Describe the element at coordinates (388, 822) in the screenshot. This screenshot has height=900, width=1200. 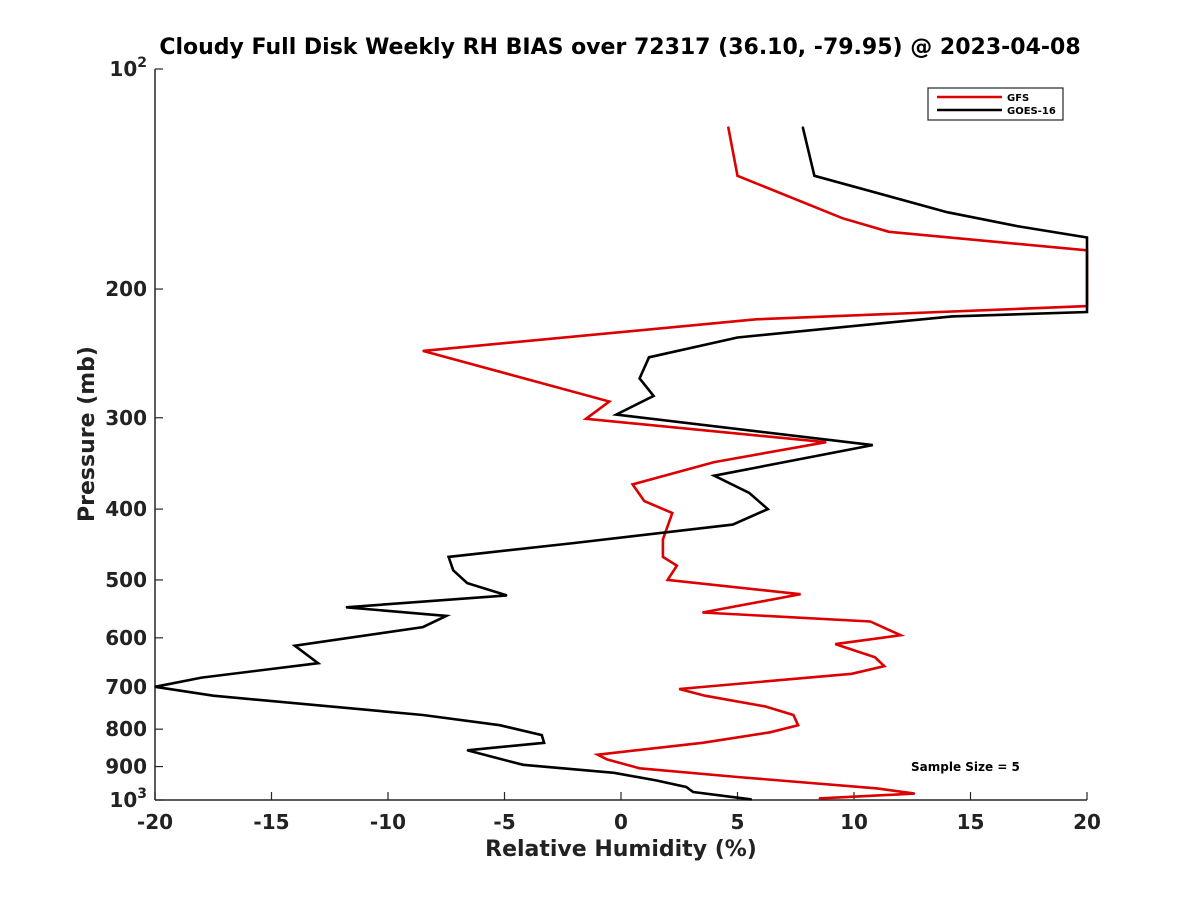
I see `x-tick-label: -10` at that location.